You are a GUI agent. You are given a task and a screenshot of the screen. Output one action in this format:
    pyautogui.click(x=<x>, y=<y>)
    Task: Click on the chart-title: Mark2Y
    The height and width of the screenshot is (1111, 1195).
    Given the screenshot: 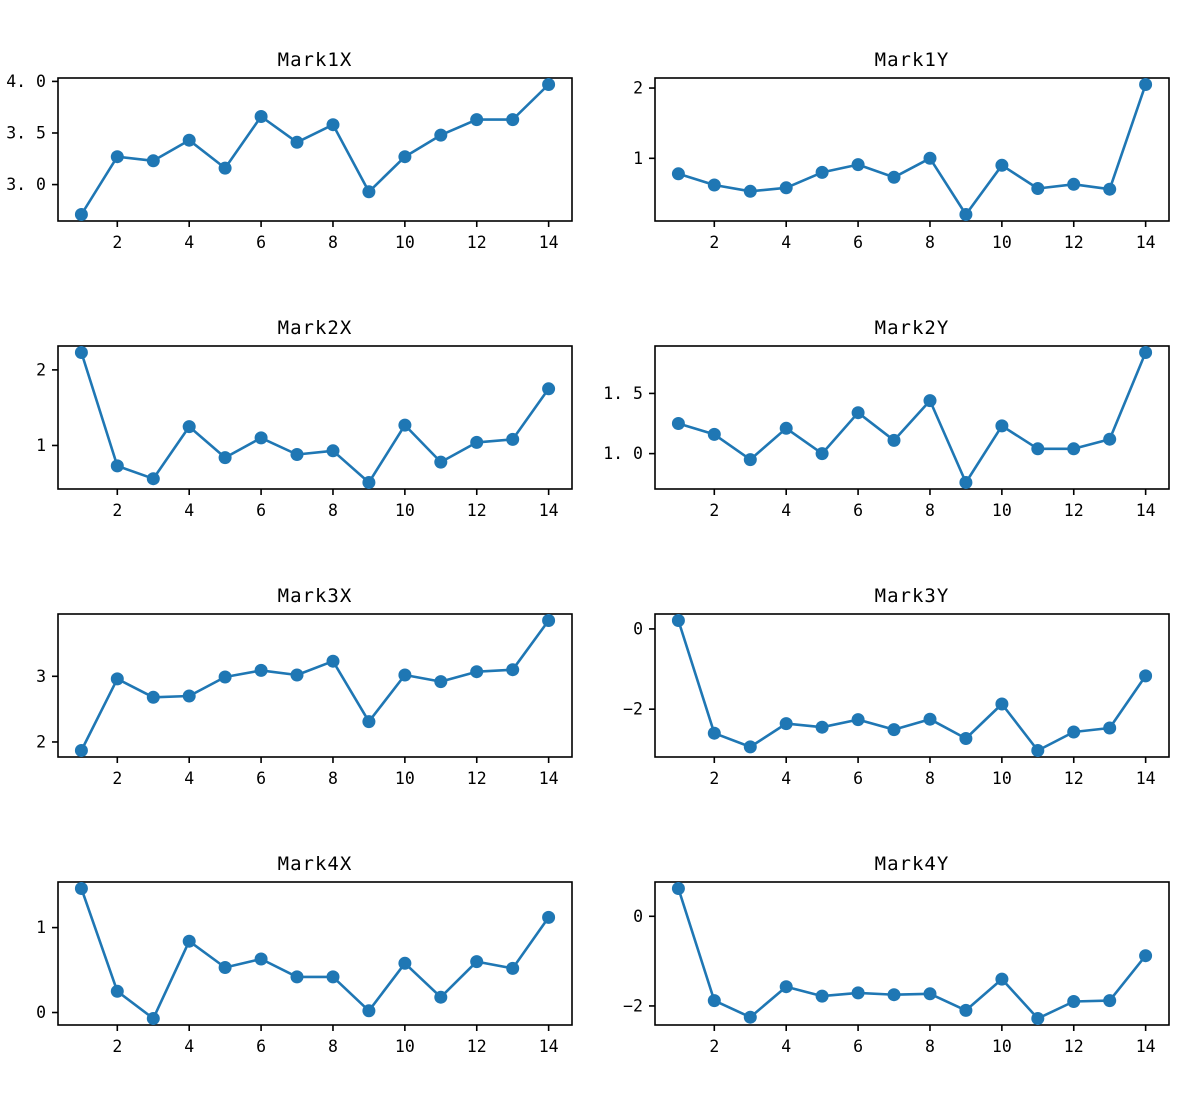 What is the action you would take?
    pyautogui.click(x=912, y=328)
    